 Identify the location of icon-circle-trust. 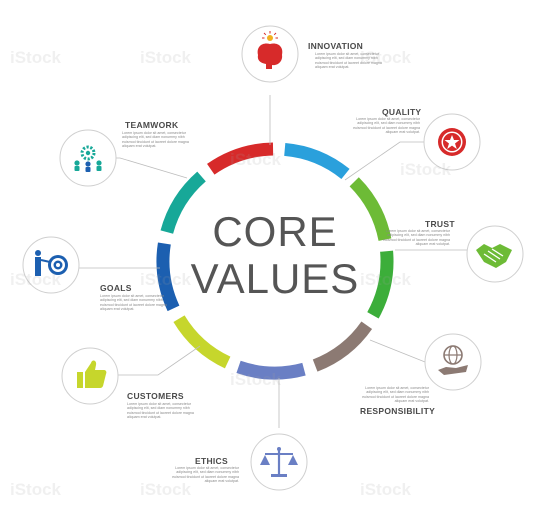
(495, 254).